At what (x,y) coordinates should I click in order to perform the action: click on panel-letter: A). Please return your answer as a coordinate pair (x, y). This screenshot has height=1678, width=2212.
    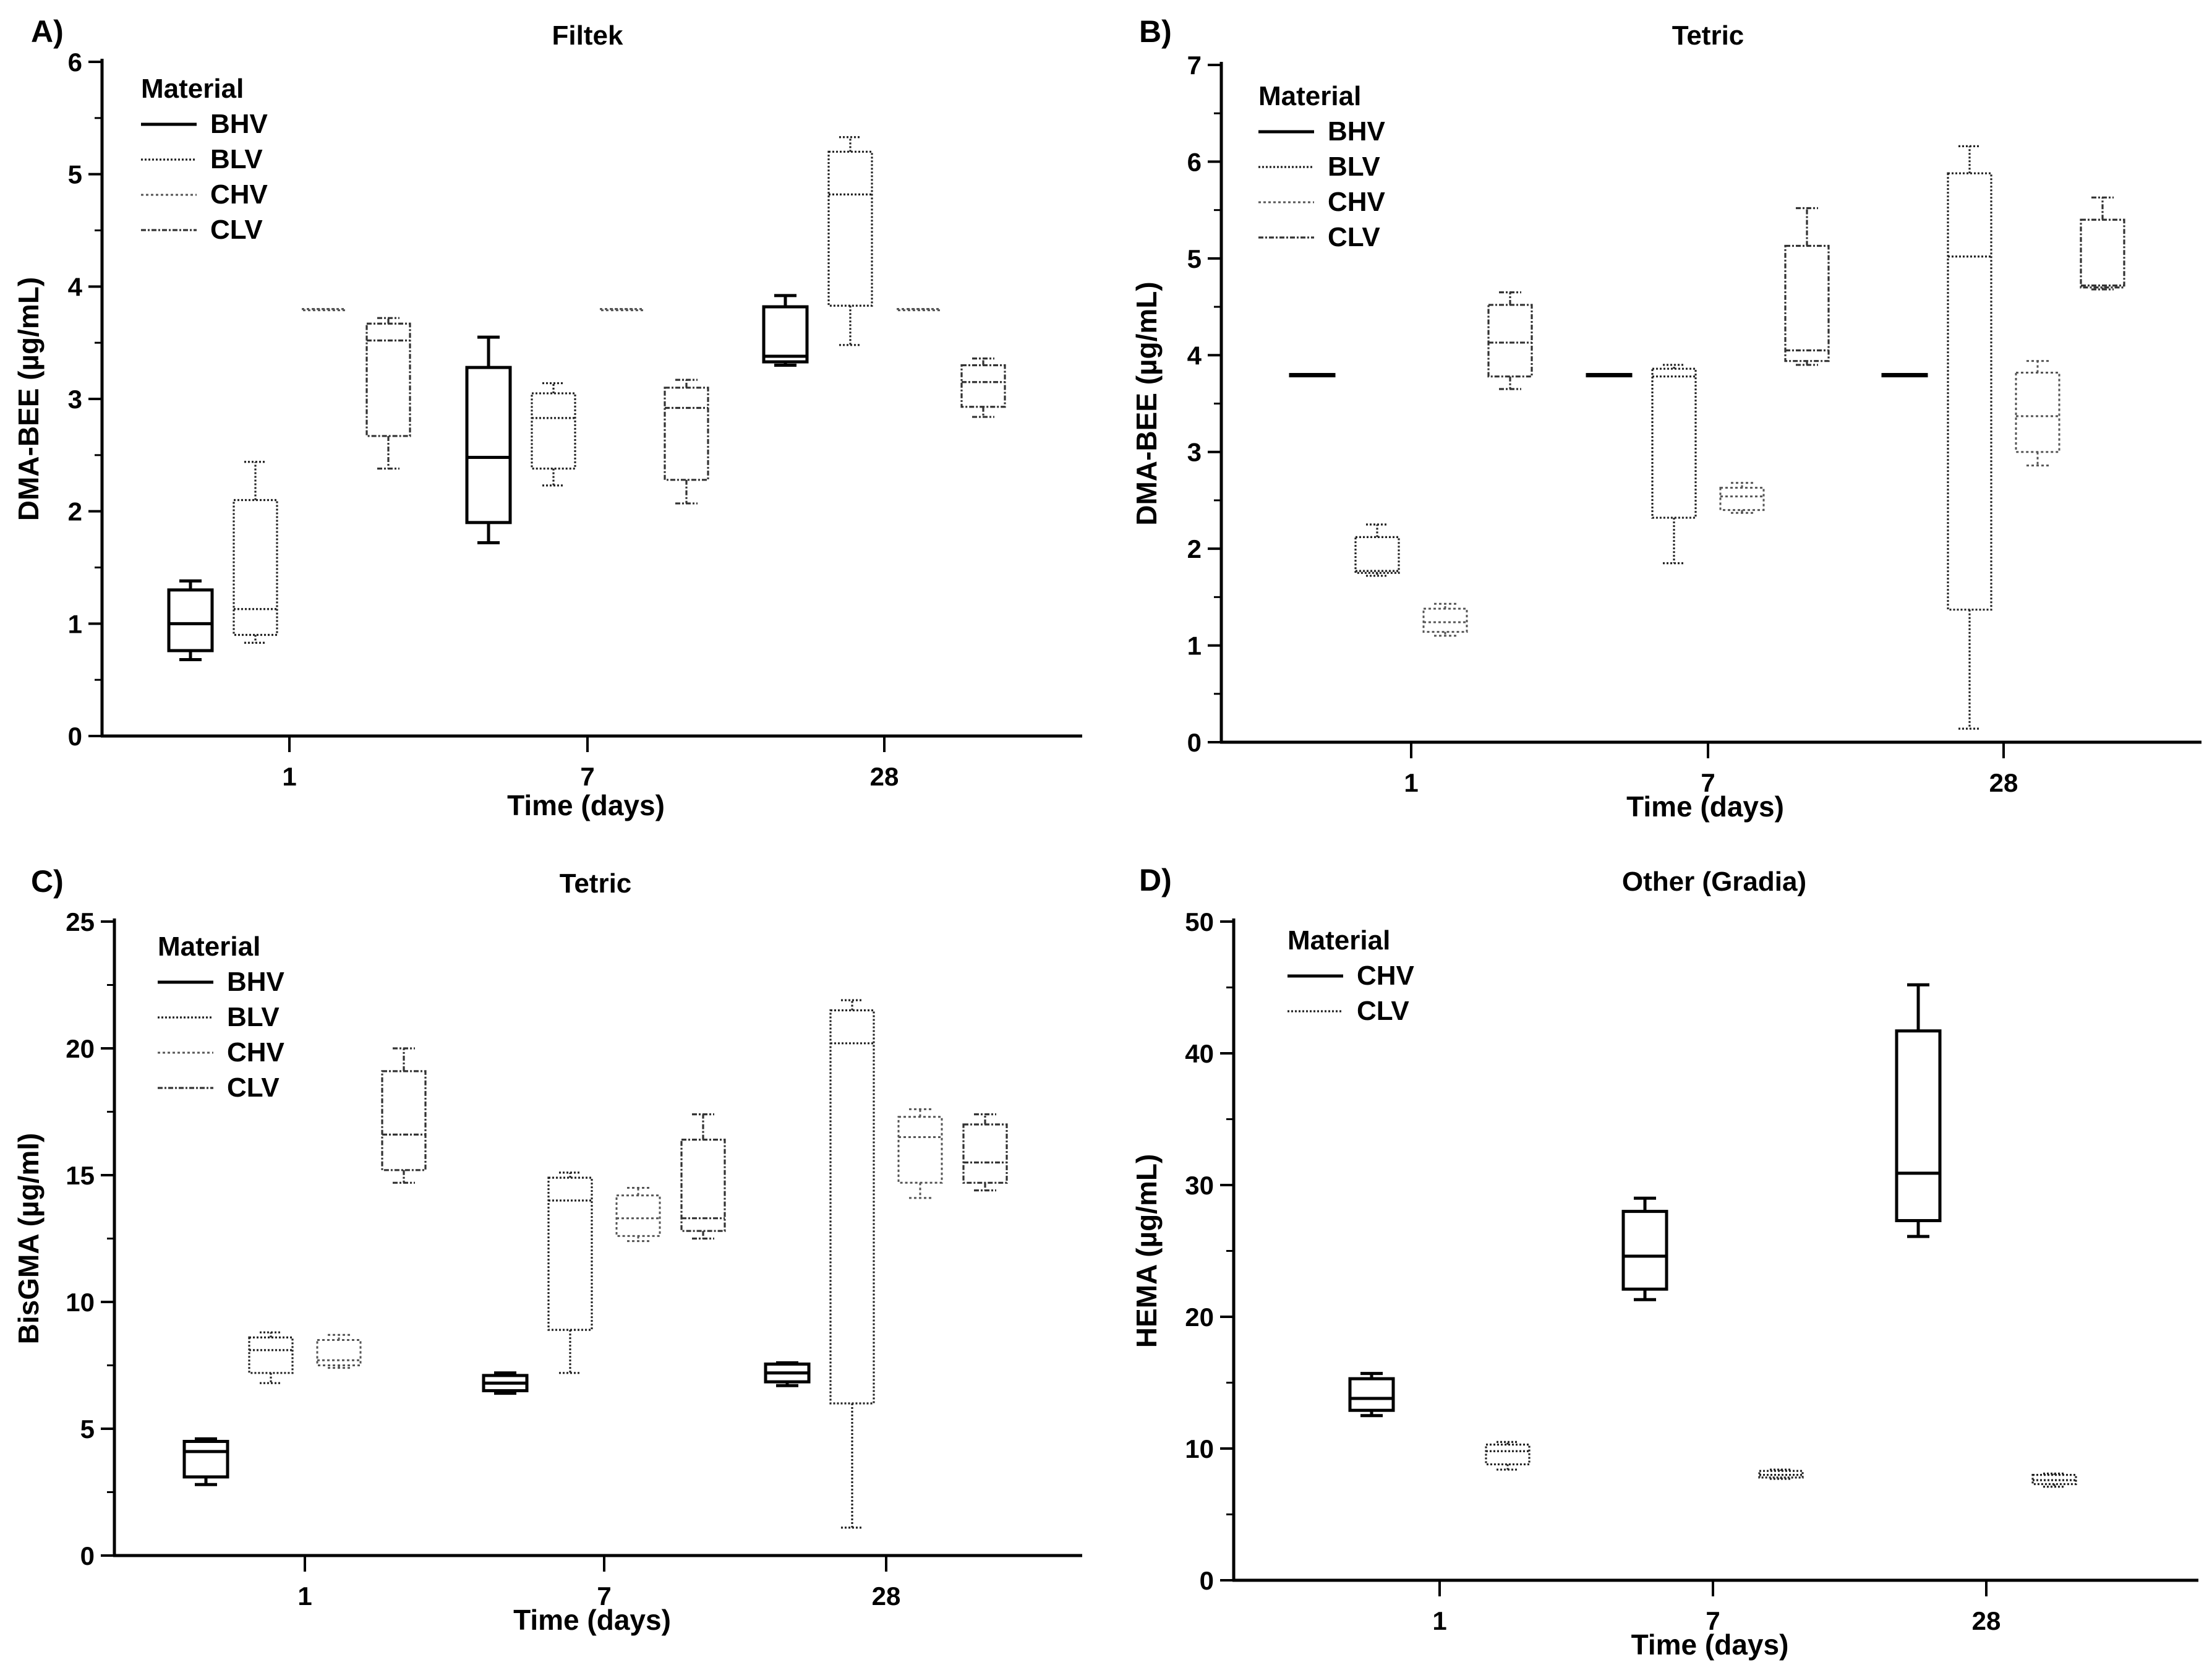
    Looking at the image, I should click on (47, 31).